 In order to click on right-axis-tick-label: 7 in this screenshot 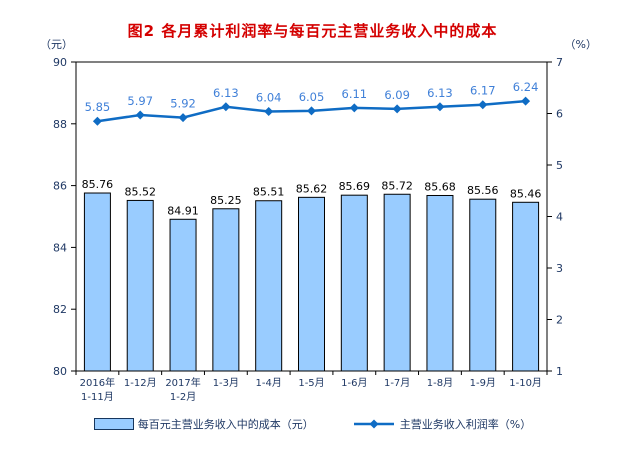, I will do `click(559, 62)`.